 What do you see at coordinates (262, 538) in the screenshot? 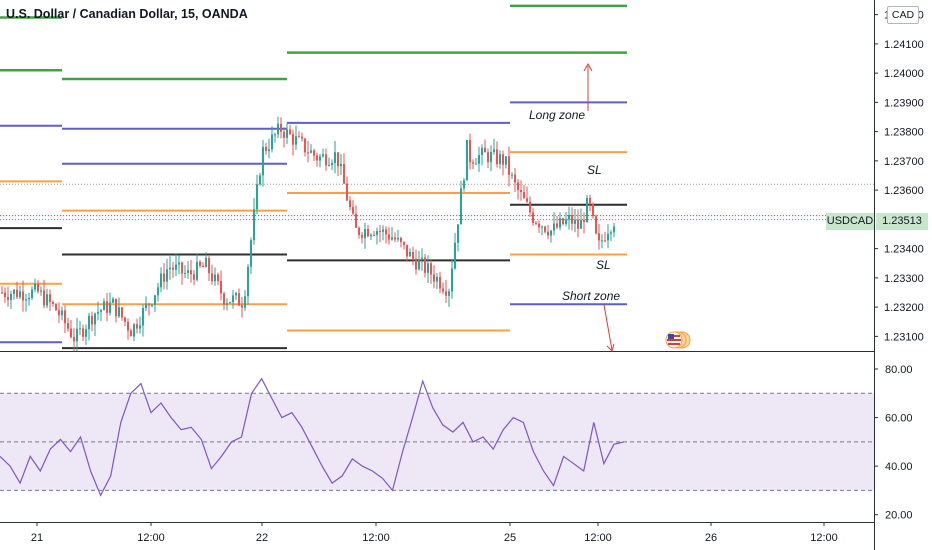
I see `time-tick-label: 22` at bounding box center [262, 538].